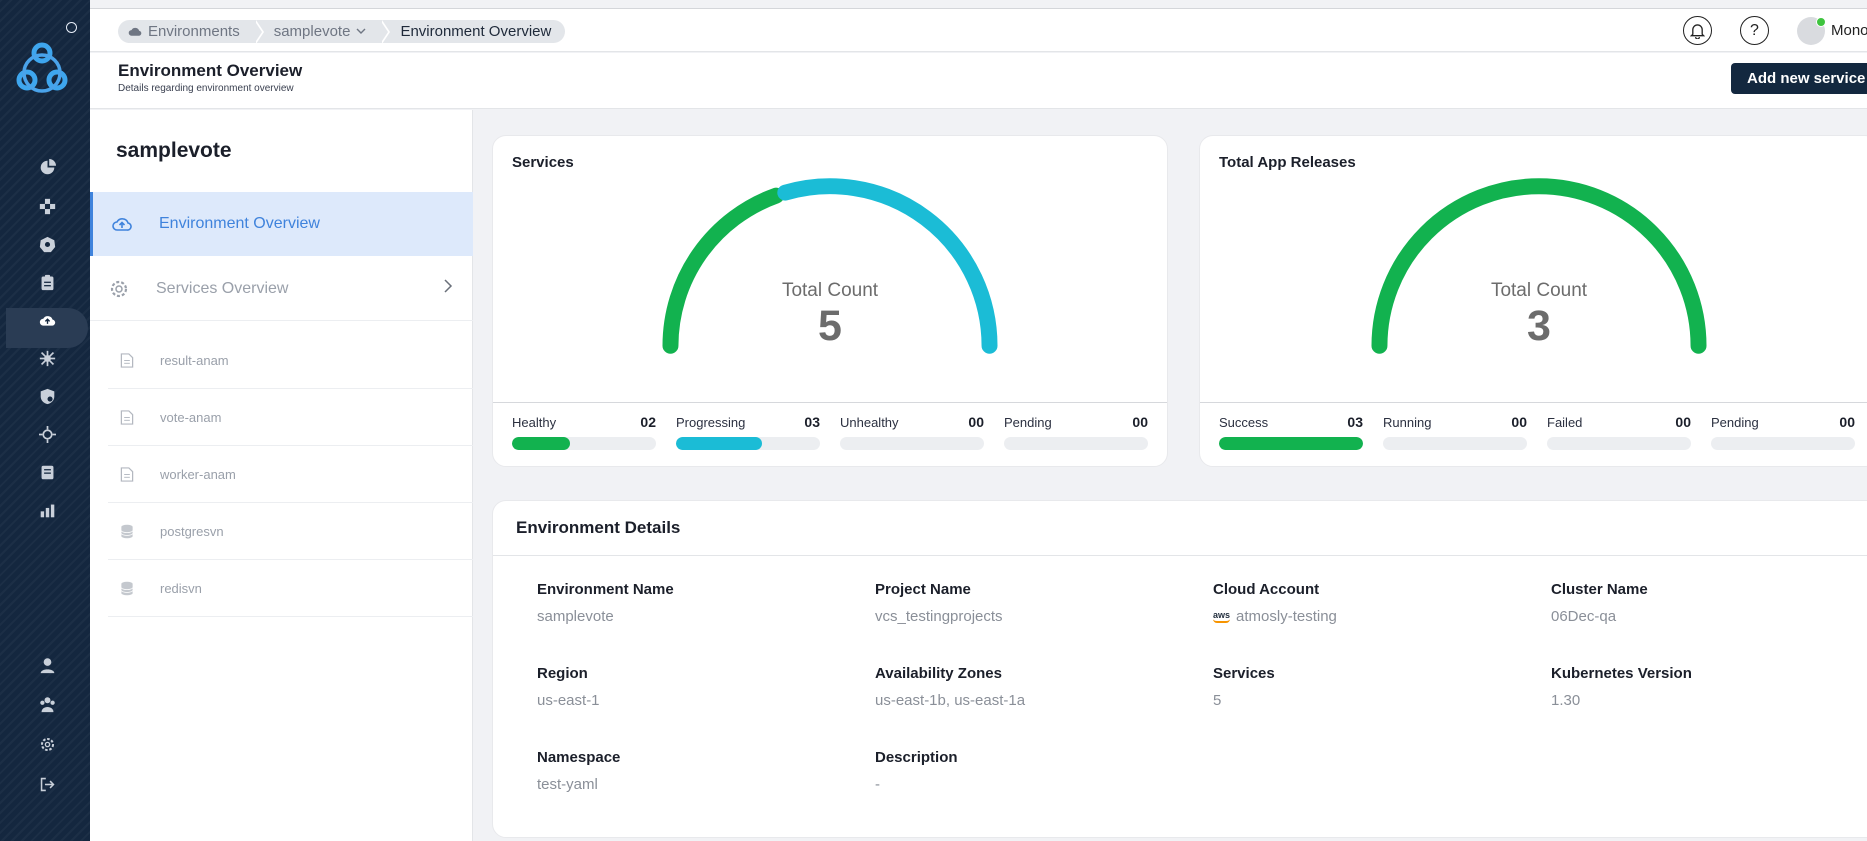 This screenshot has width=1867, height=841. What do you see at coordinates (1539, 290) in the screenshot?
I see `gauge-label: Total Count` at bounding box center [1539, 290].